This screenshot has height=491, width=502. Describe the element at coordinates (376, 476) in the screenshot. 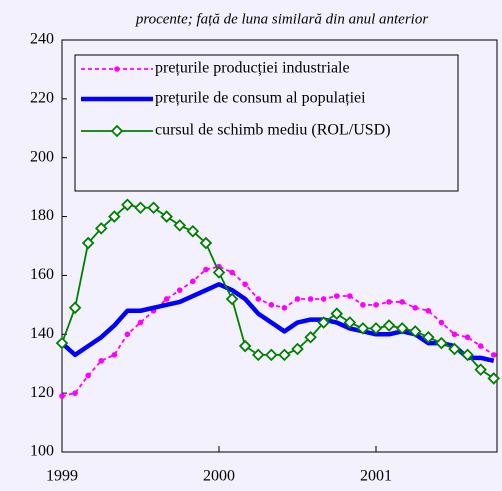

I see `x-tick-label: 2001` at that location.